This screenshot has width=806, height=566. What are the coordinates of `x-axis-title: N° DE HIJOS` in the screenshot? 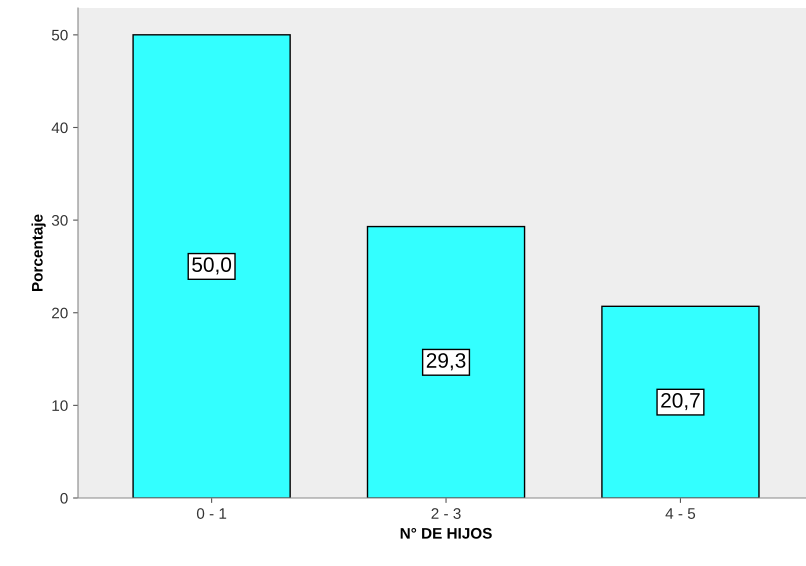 It's located at (446, 533).